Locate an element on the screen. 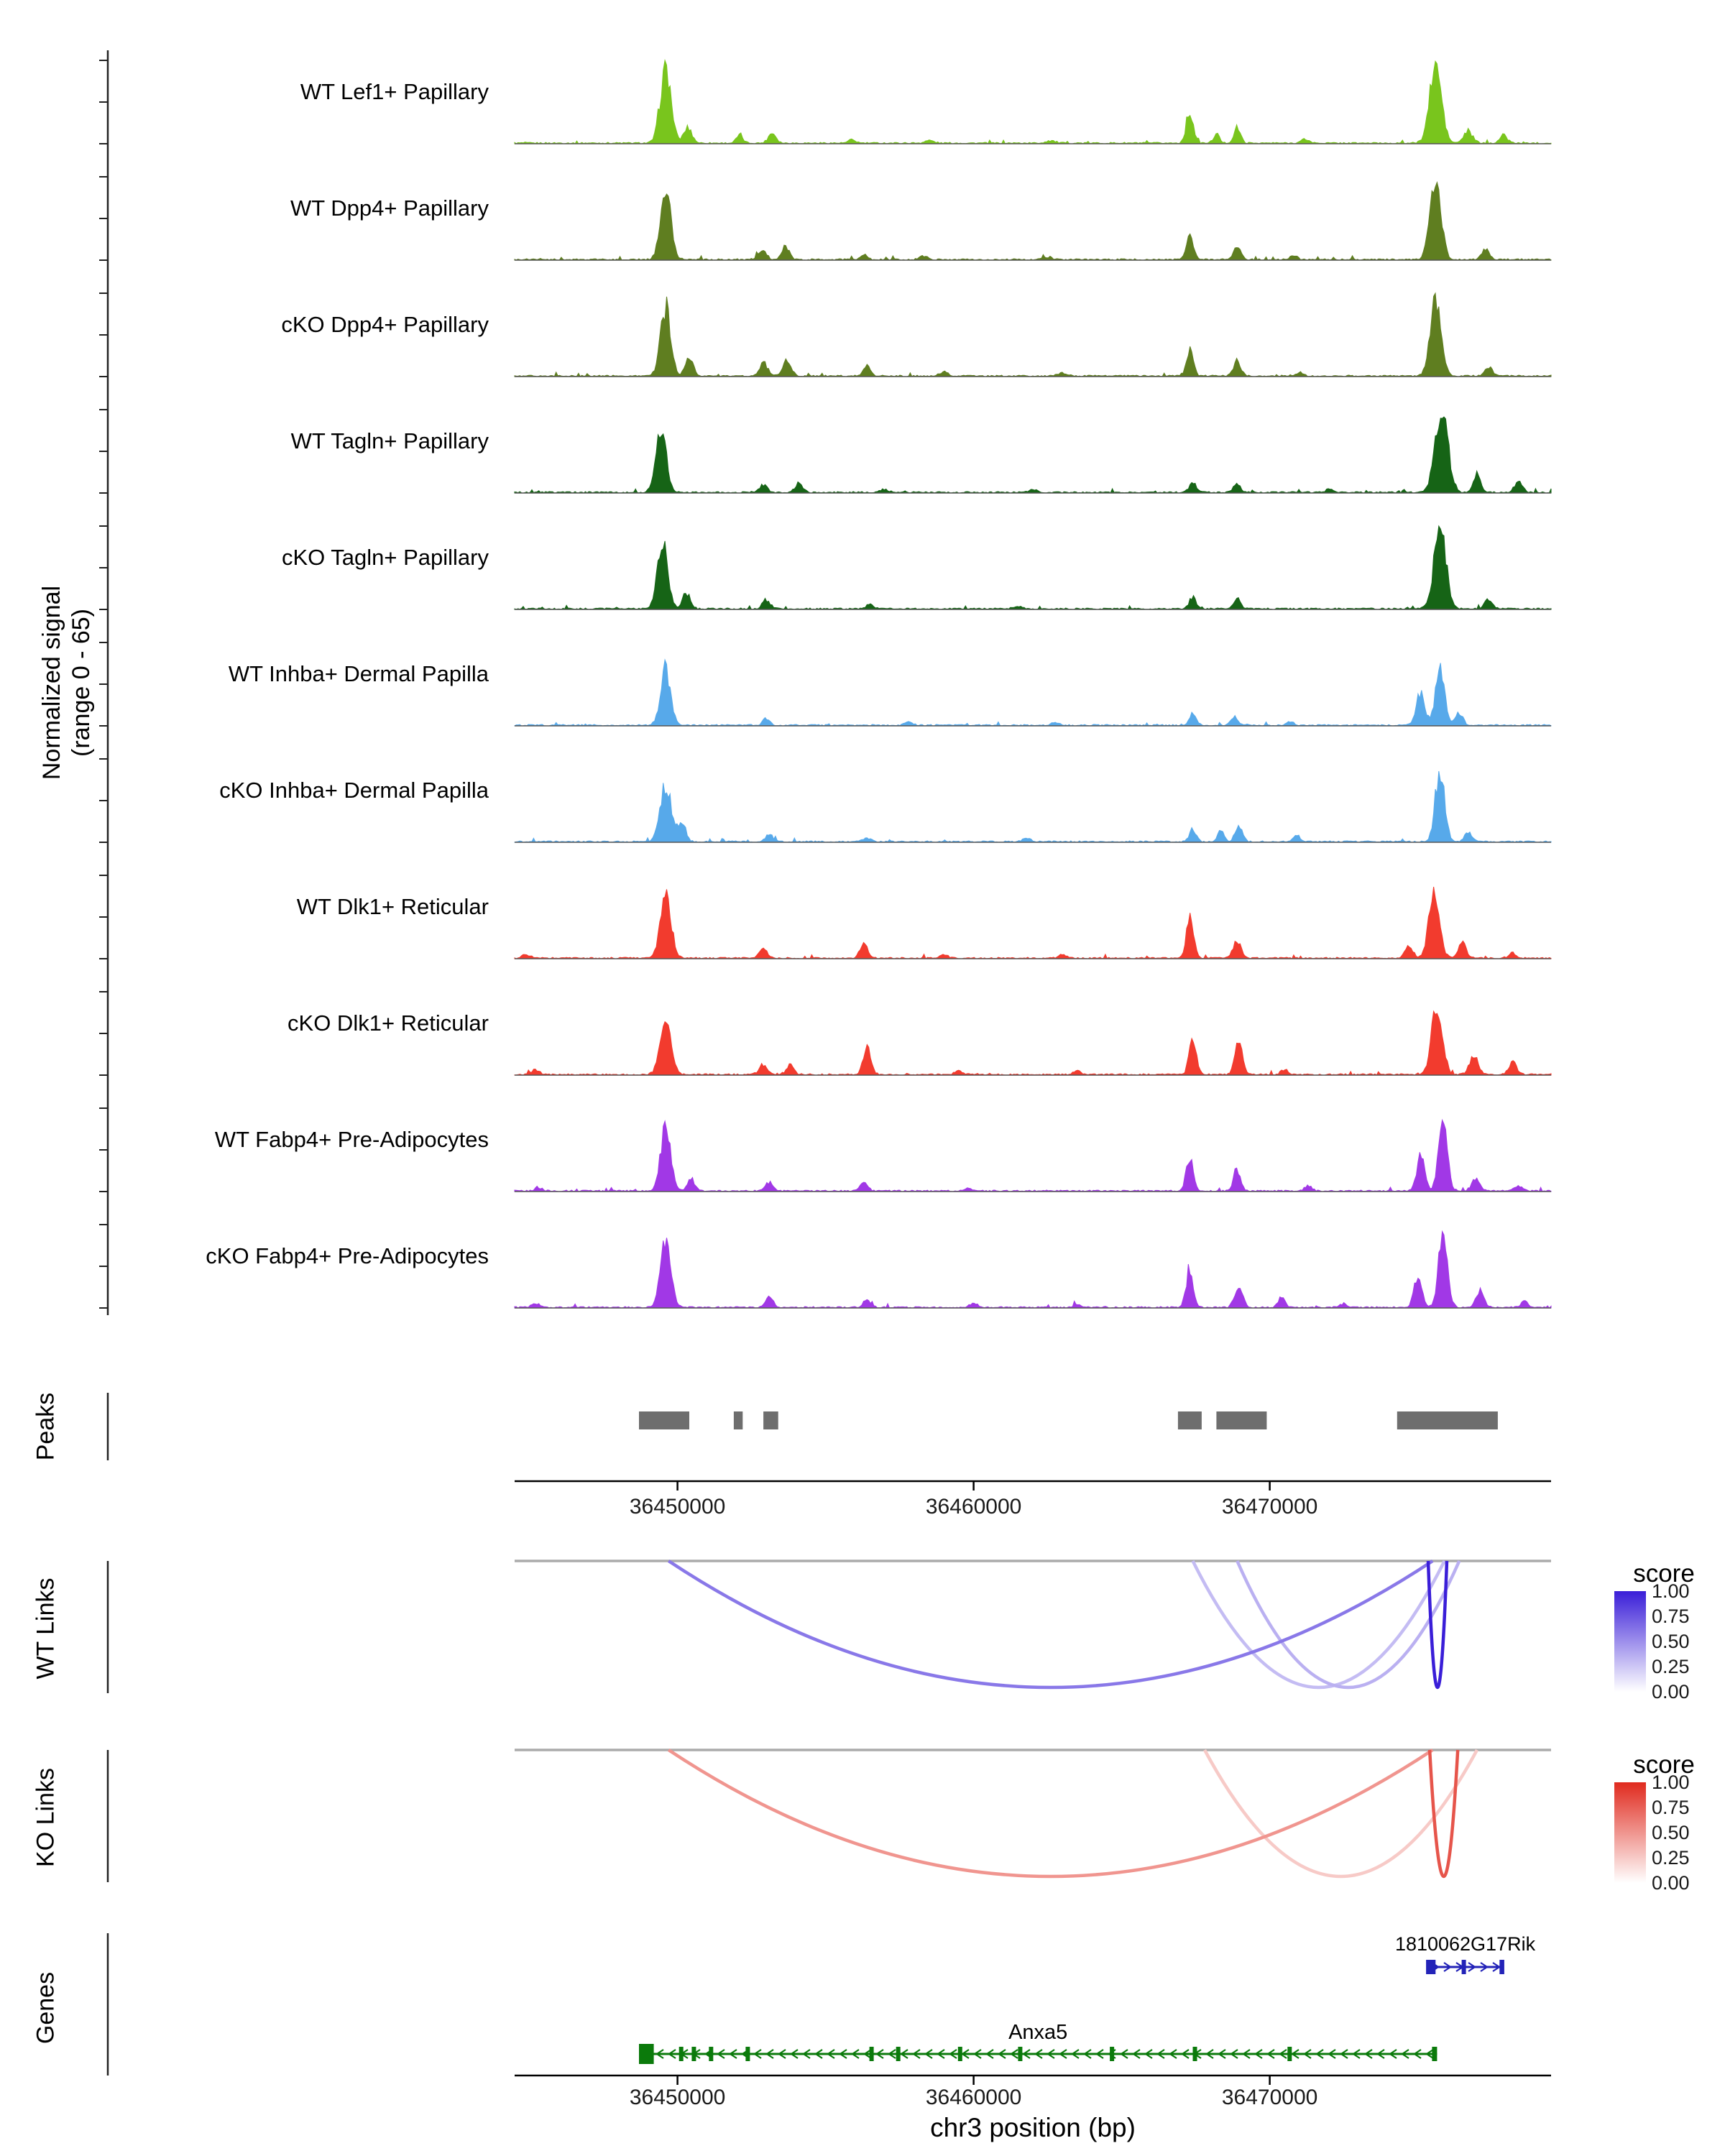 The height and width of the screenshot is (2156, 1725). track-label: WT Dpp4+ Papillary is located at coordinates (389, 208).